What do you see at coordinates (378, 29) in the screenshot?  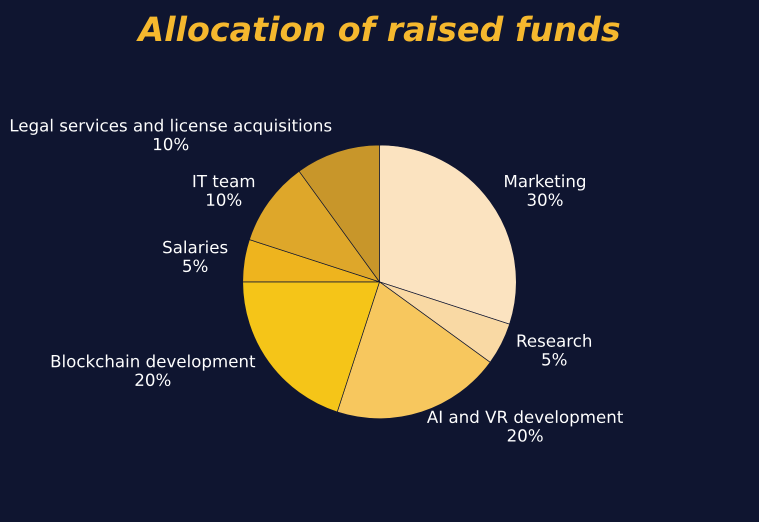 I see `chart-title: Allocation of raised funds` at bounding box center [378, 29].